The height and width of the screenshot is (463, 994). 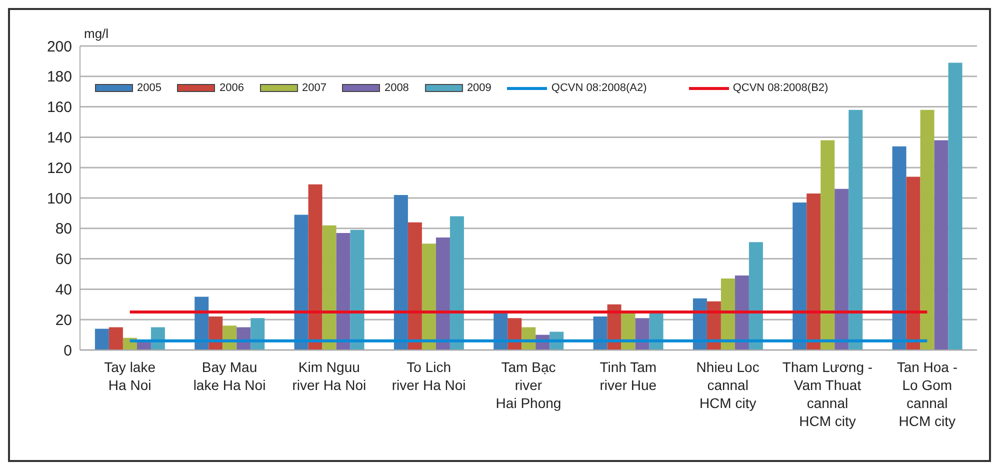 What do you see at coordinates (149, 88) in the screenshot?
I see `legend-label: 2005` at bounding box center [149, 88].